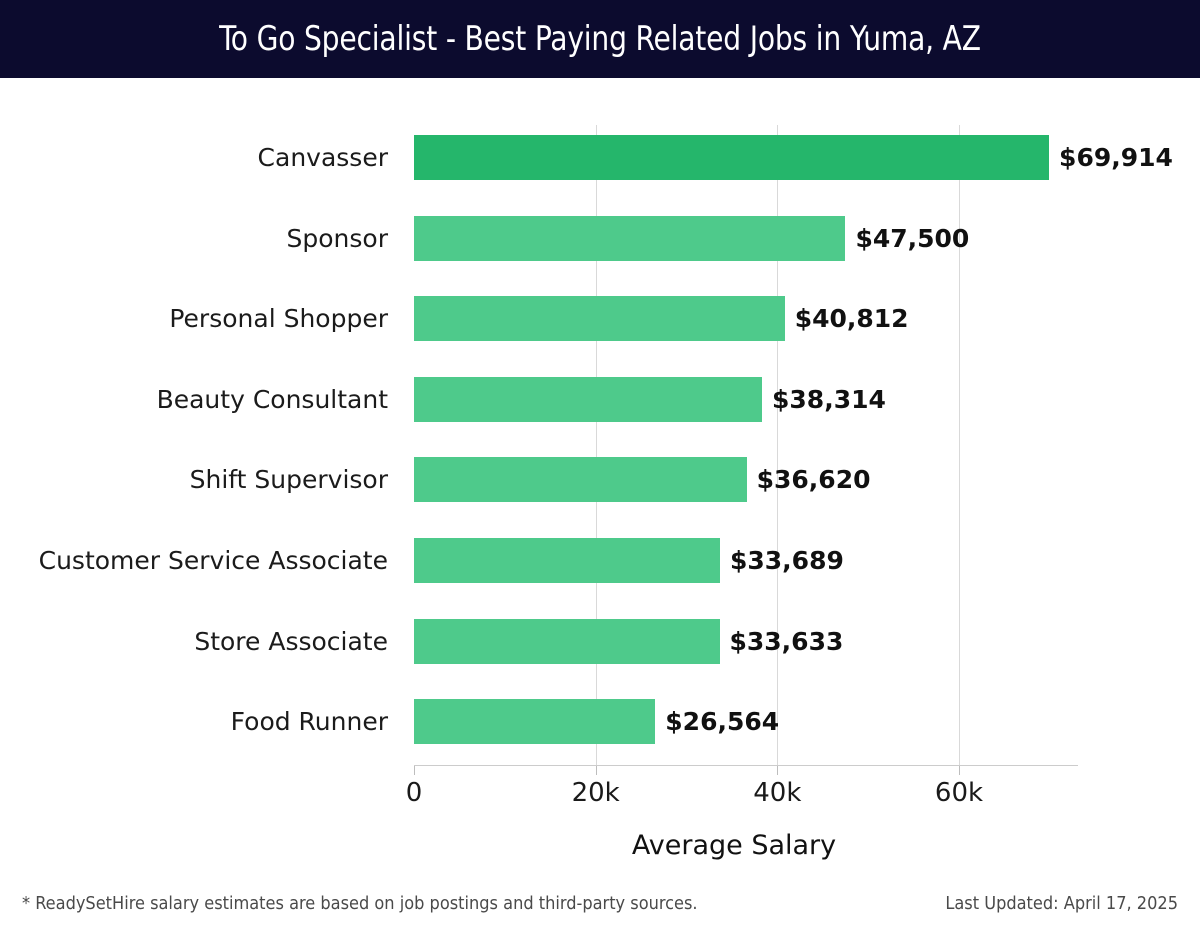 This screenshot has width=1200, height=940. Describe the element at coordinates (959, 770) in the screenshot. I see `tick-mark-60k` at that location.